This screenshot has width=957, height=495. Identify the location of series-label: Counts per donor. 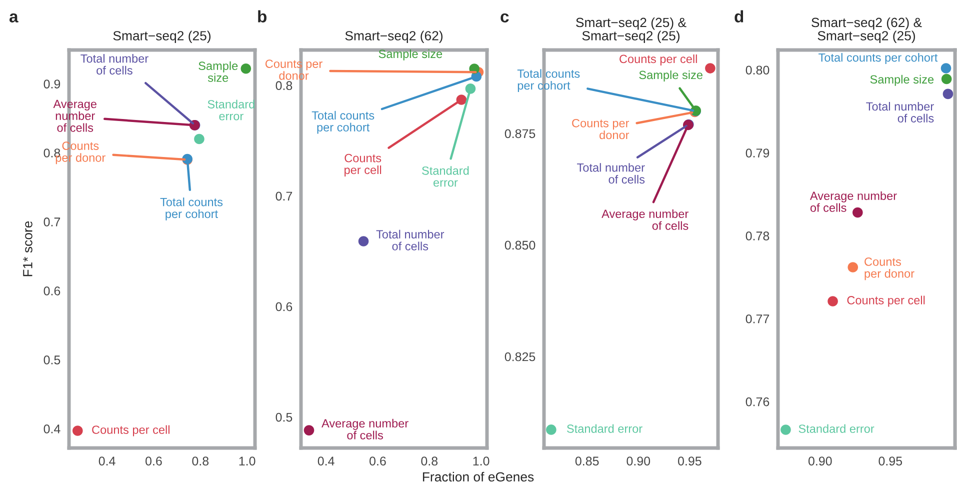
(889, 269).